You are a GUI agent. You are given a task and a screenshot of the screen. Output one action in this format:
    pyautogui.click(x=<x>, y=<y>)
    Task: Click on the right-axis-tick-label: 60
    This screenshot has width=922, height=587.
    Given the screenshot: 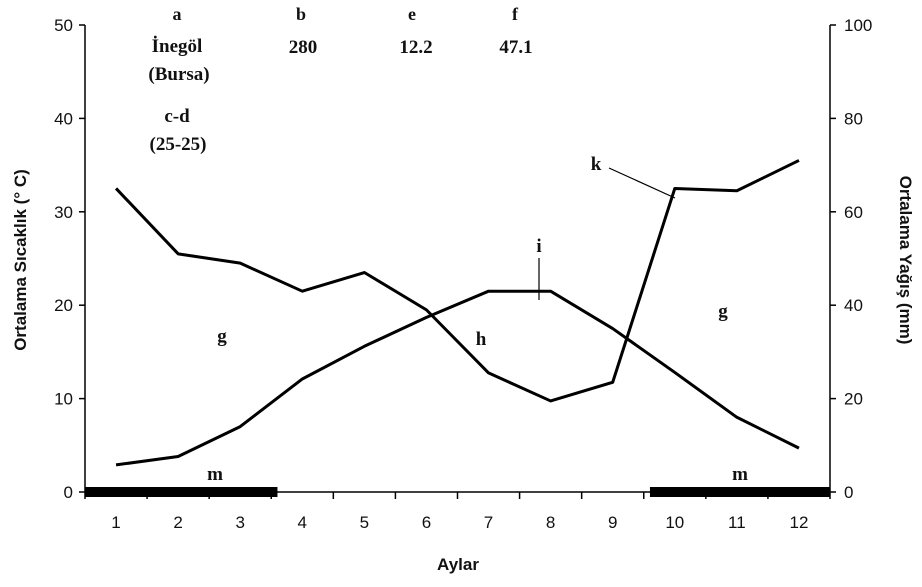 What is the action you would take?
    pyautogui.click(x=853, y=212)
    